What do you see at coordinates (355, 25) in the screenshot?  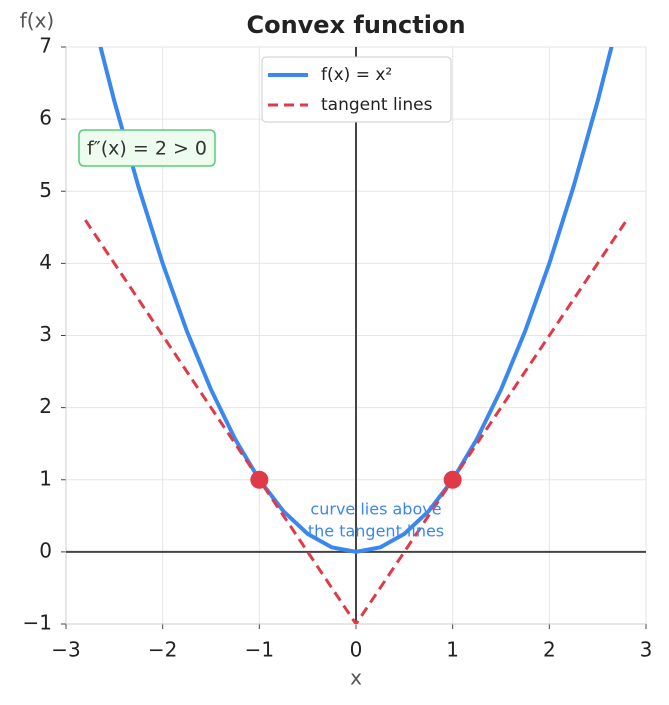 I see `chart-title: Convex function` at bounding box center [355, 25].